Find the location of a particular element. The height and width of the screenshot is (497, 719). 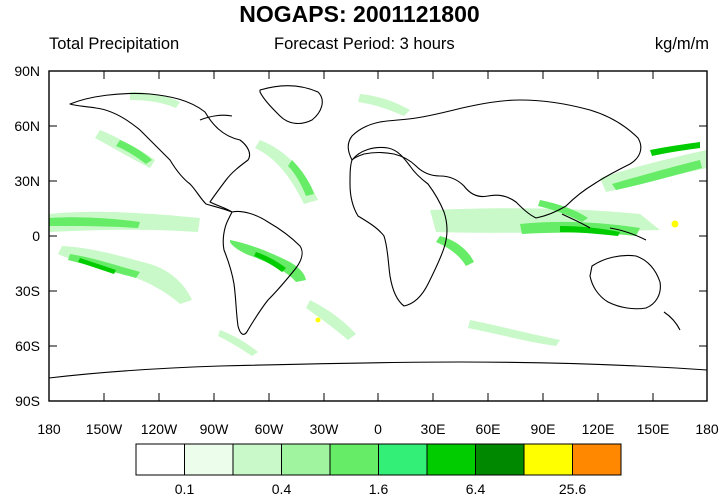

lat-tick-0: 0 is located at coordinates (36, 236).